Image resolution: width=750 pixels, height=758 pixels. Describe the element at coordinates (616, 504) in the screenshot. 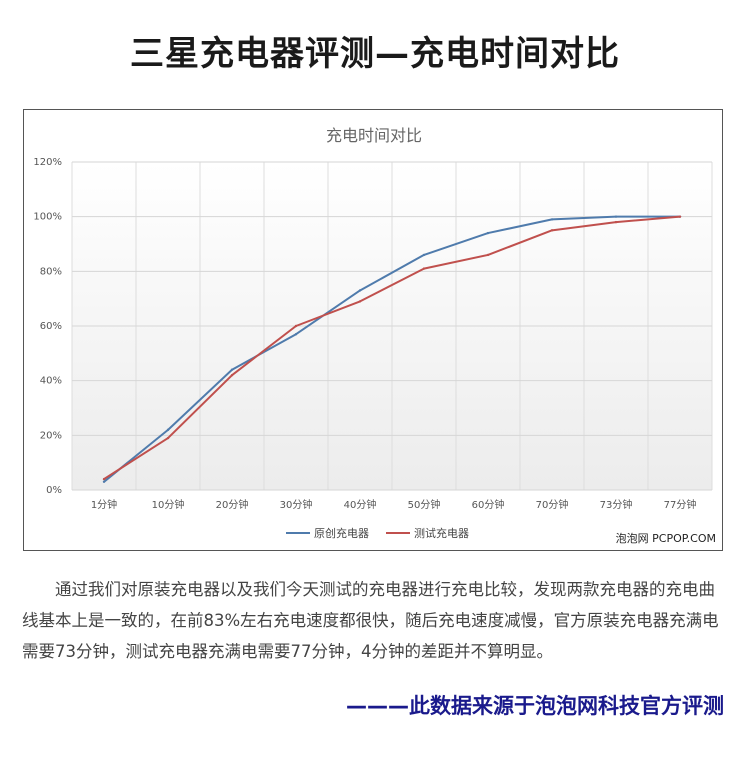

I see `x-tick-label: 73分钟` at that location.